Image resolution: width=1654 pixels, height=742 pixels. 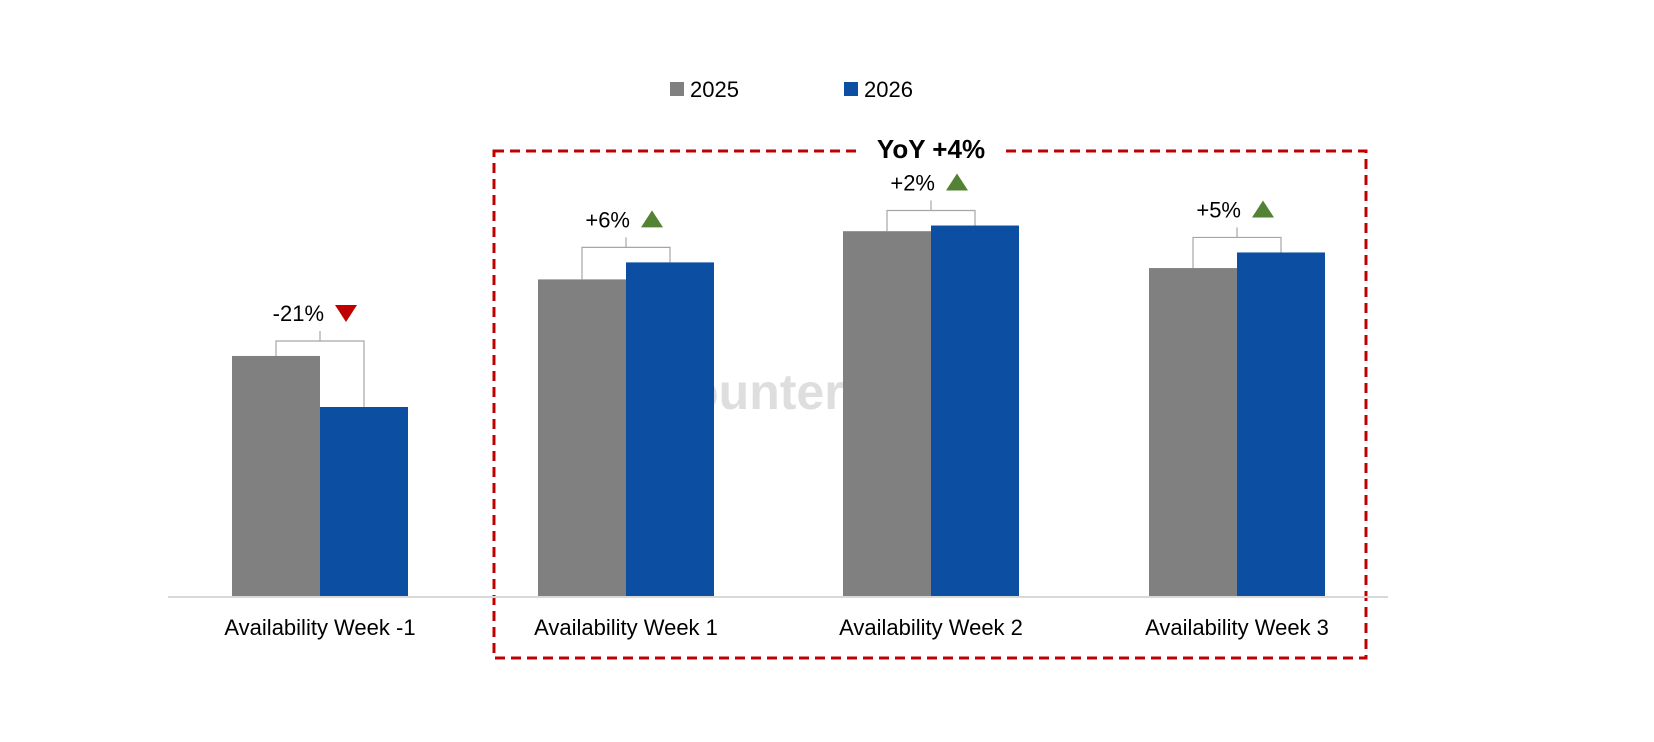 I want to click on x-tick-label-4: Availability Week 3, so click(x=1237, y=627).